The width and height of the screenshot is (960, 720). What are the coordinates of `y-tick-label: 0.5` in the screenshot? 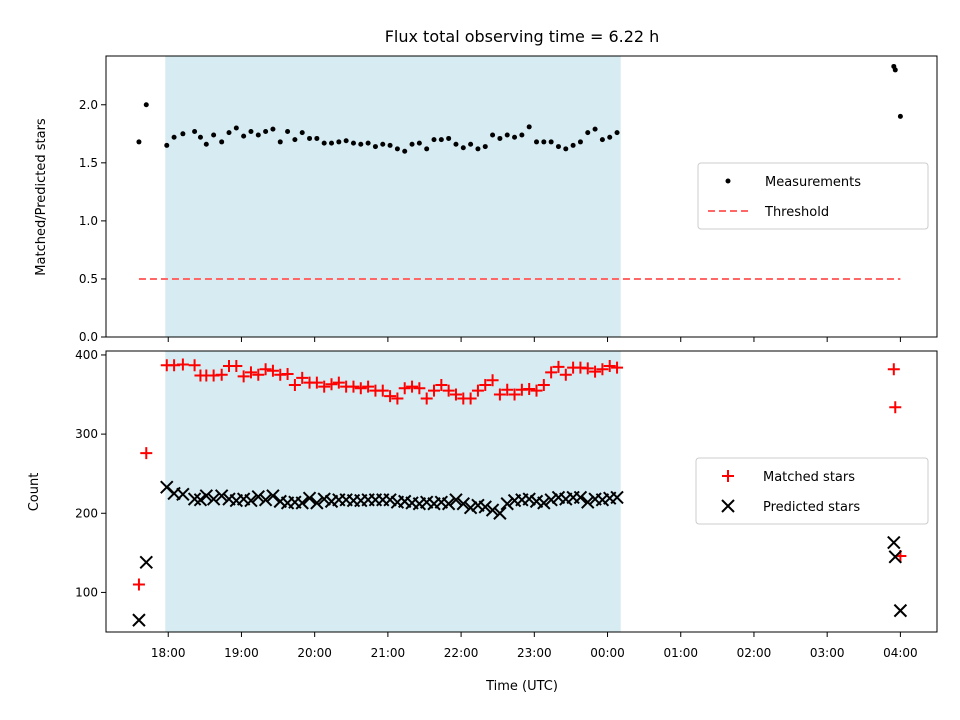 It's located at (88, 279).